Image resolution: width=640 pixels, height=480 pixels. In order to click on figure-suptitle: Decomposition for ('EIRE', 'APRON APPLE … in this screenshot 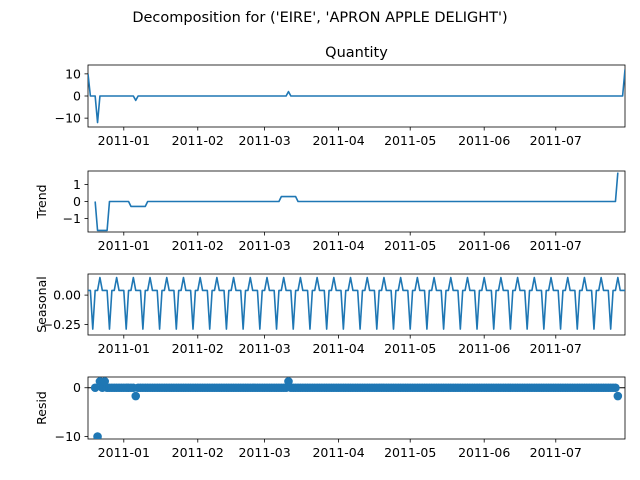, I will do `click(319, 18)`.